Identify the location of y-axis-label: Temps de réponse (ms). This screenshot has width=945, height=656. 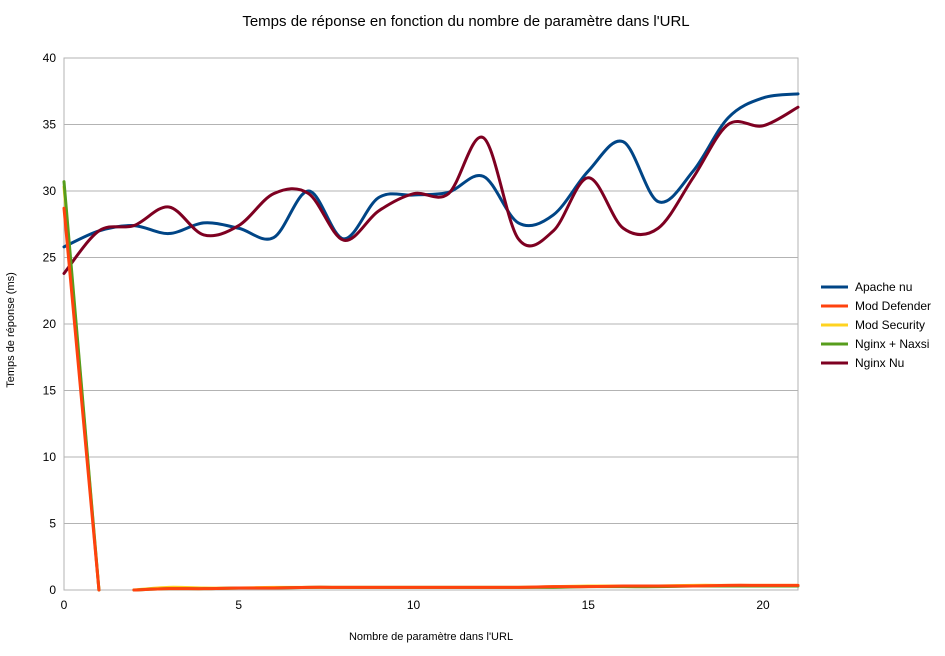
(11, 330).